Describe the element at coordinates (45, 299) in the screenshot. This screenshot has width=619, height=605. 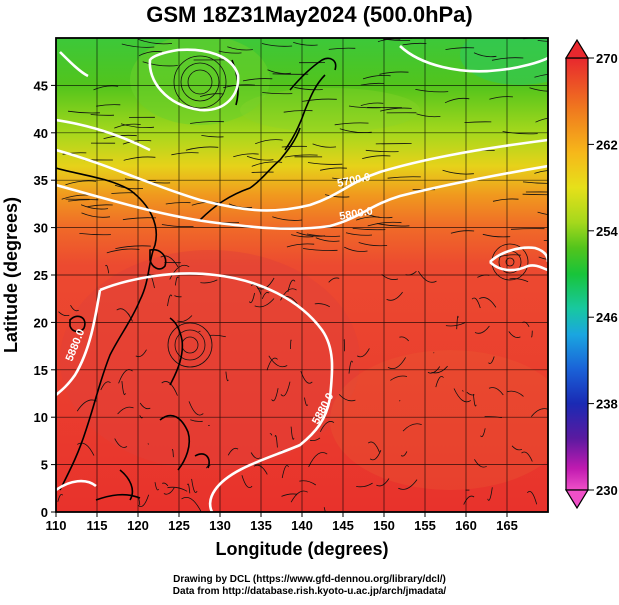
I see `y-axis-ticks: 0 5 10 15 20 25 30 35 40 45` at that location.